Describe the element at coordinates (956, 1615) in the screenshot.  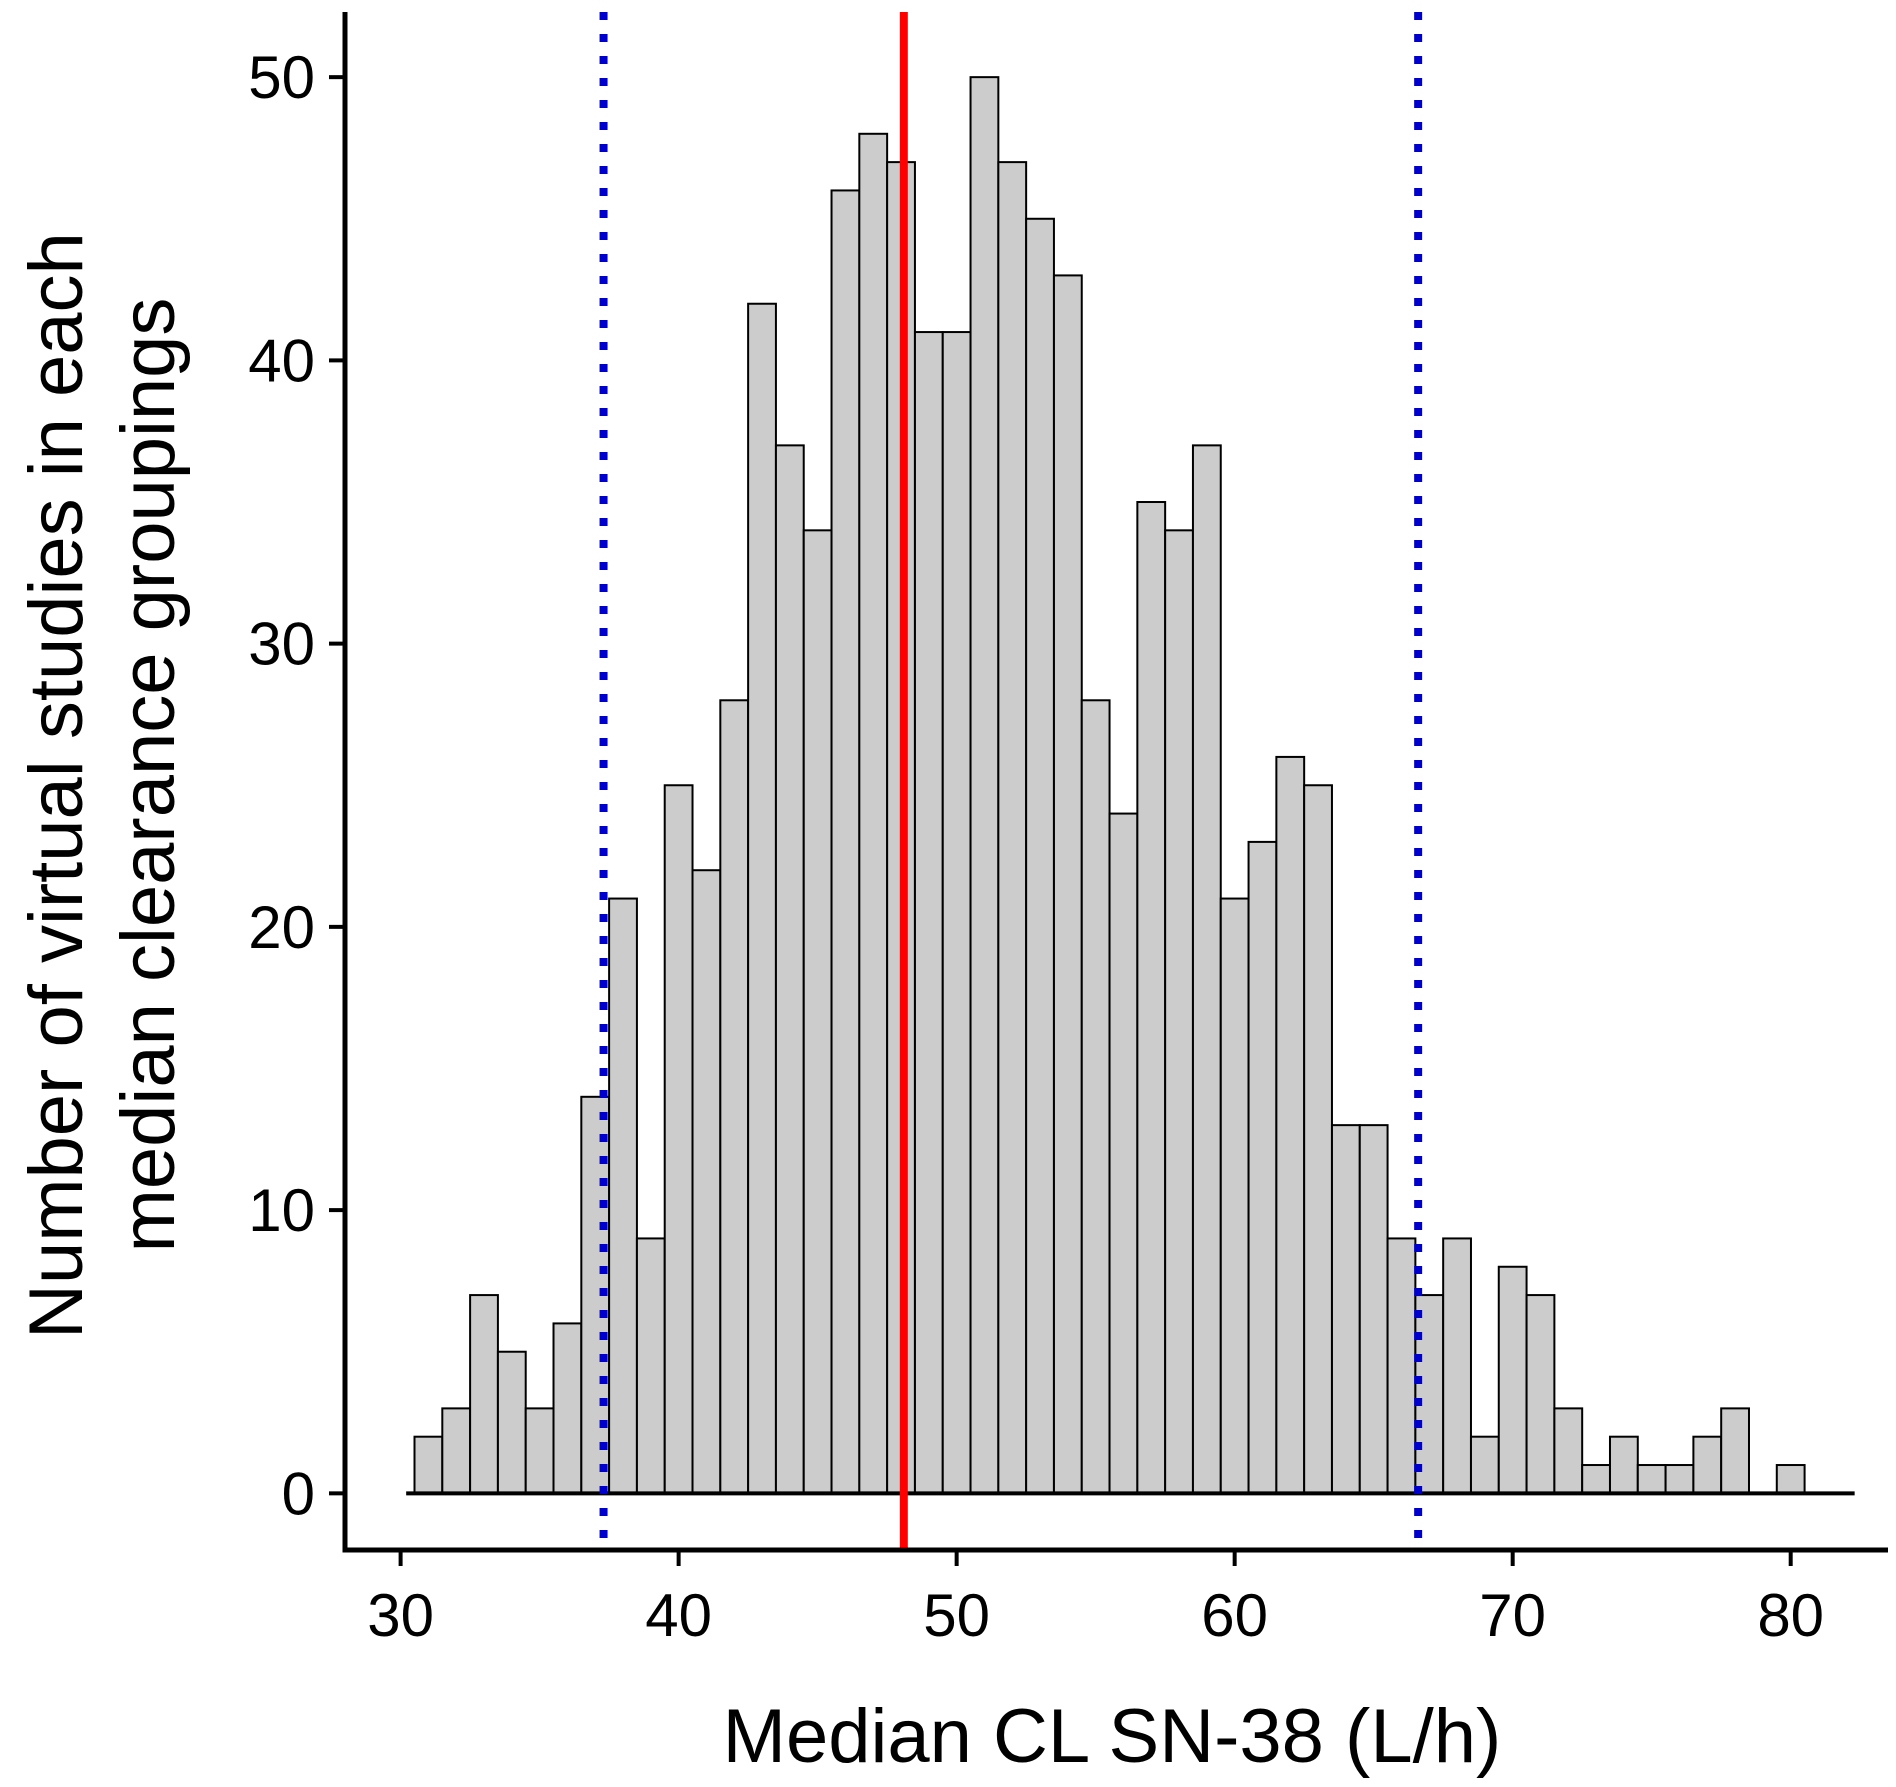
I see `x-tick-label: 50` at that location.